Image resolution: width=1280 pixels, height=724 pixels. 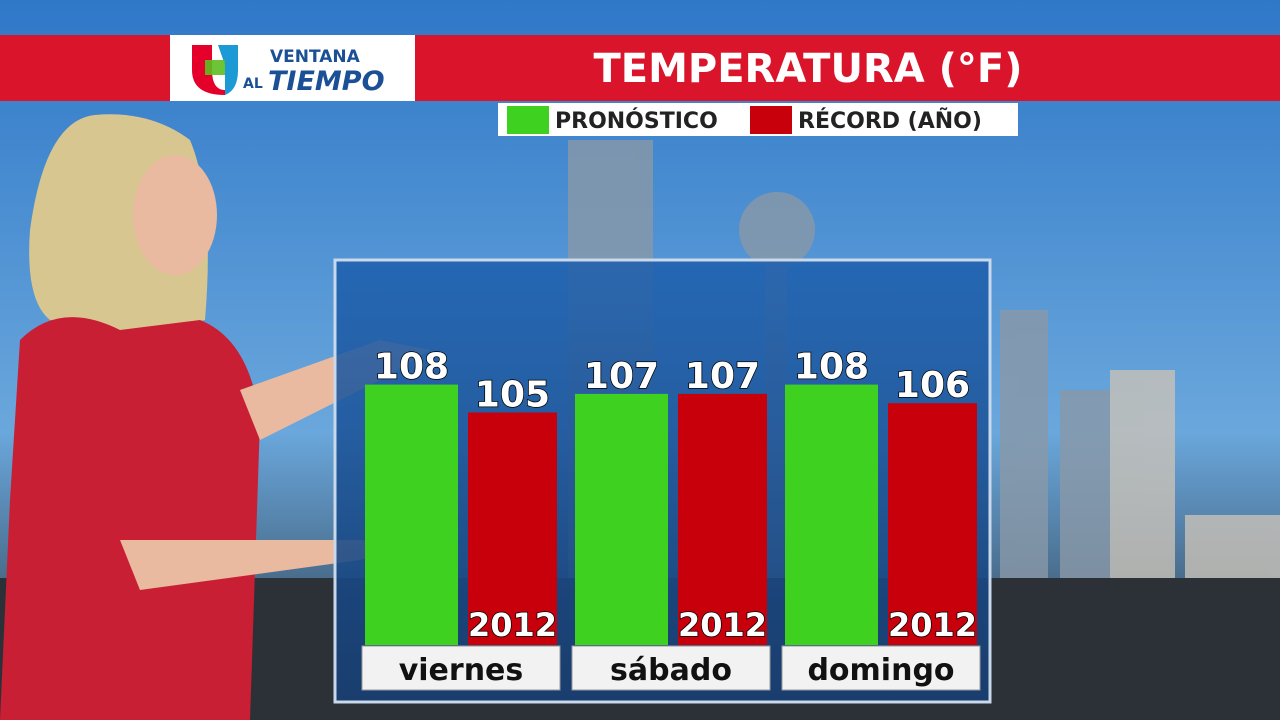 I want to click on category-label: sábado, so click(x=671, y=670).